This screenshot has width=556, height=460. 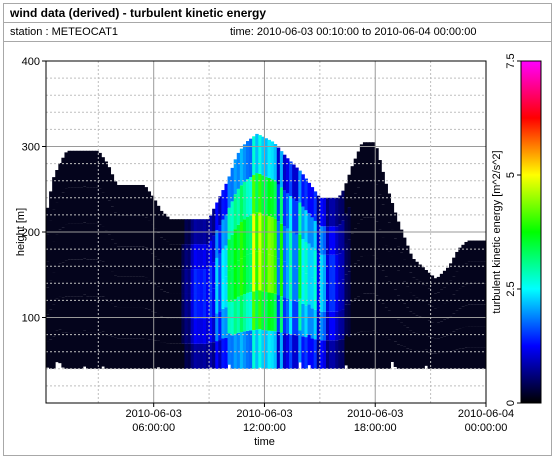 What do you see at coordinates (31, 233) in the screenshot?
I see `y-tick-label: 200` at bounding box center [31, 233].